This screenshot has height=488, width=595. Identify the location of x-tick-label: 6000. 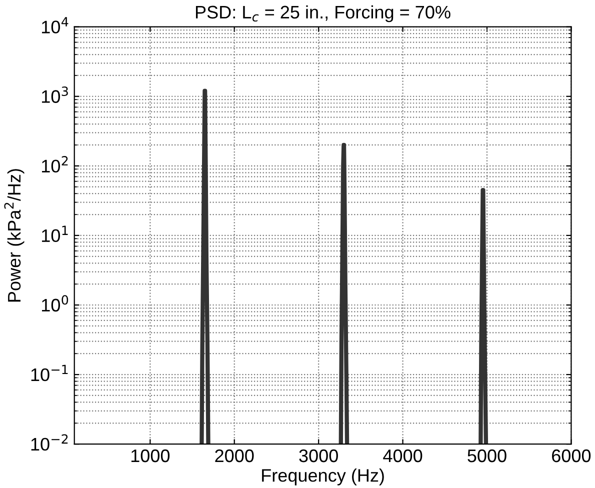
(571, 455).